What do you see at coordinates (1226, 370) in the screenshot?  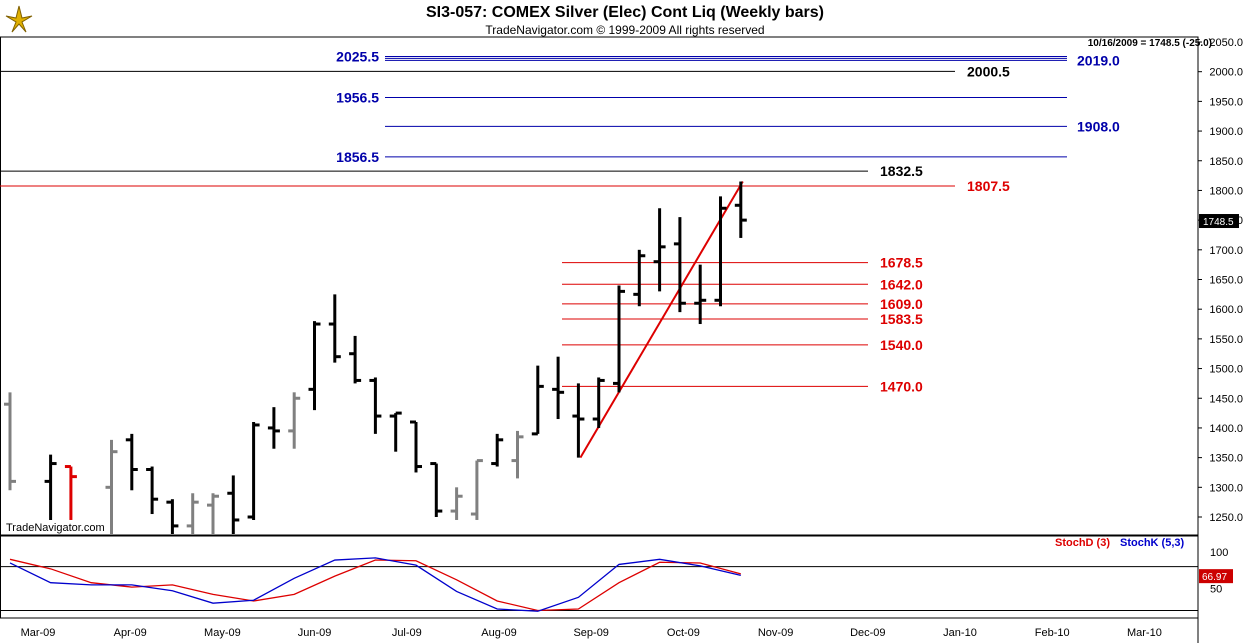 I see `y-tick-label: 1500.0` at bounding box center [1226, 370].